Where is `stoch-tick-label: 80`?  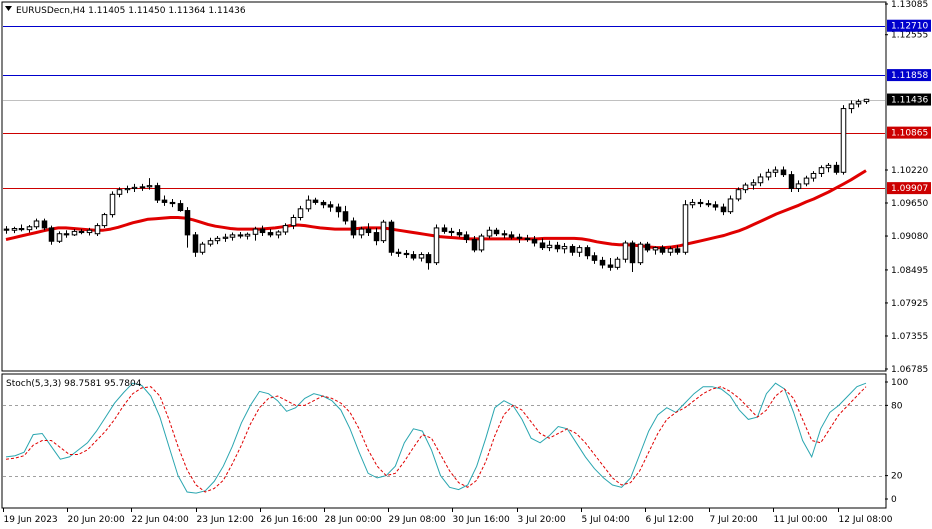 stoch-tick-label: 80 is located at coordinates (897, 406).